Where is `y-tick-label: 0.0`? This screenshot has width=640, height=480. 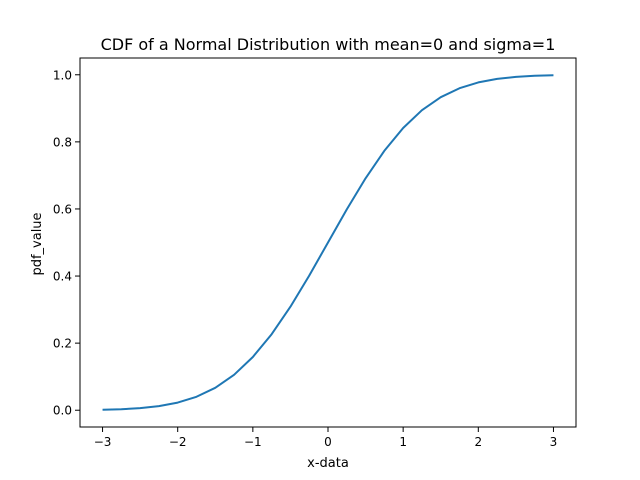
y-tick-label: 0.0 is located at coordinates (62, 411).